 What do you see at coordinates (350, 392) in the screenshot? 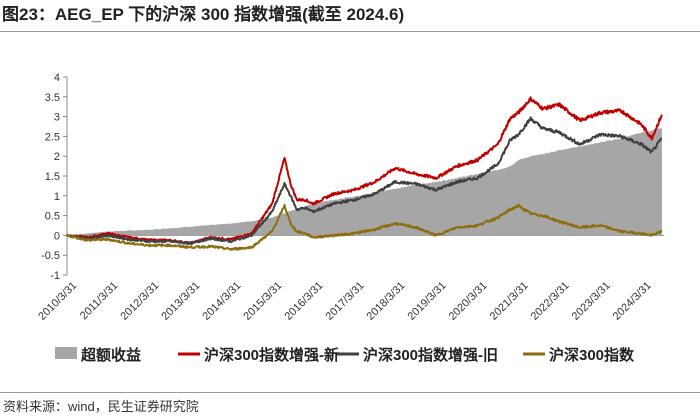
I see `footer-divider` at bounding box center [350, 392].